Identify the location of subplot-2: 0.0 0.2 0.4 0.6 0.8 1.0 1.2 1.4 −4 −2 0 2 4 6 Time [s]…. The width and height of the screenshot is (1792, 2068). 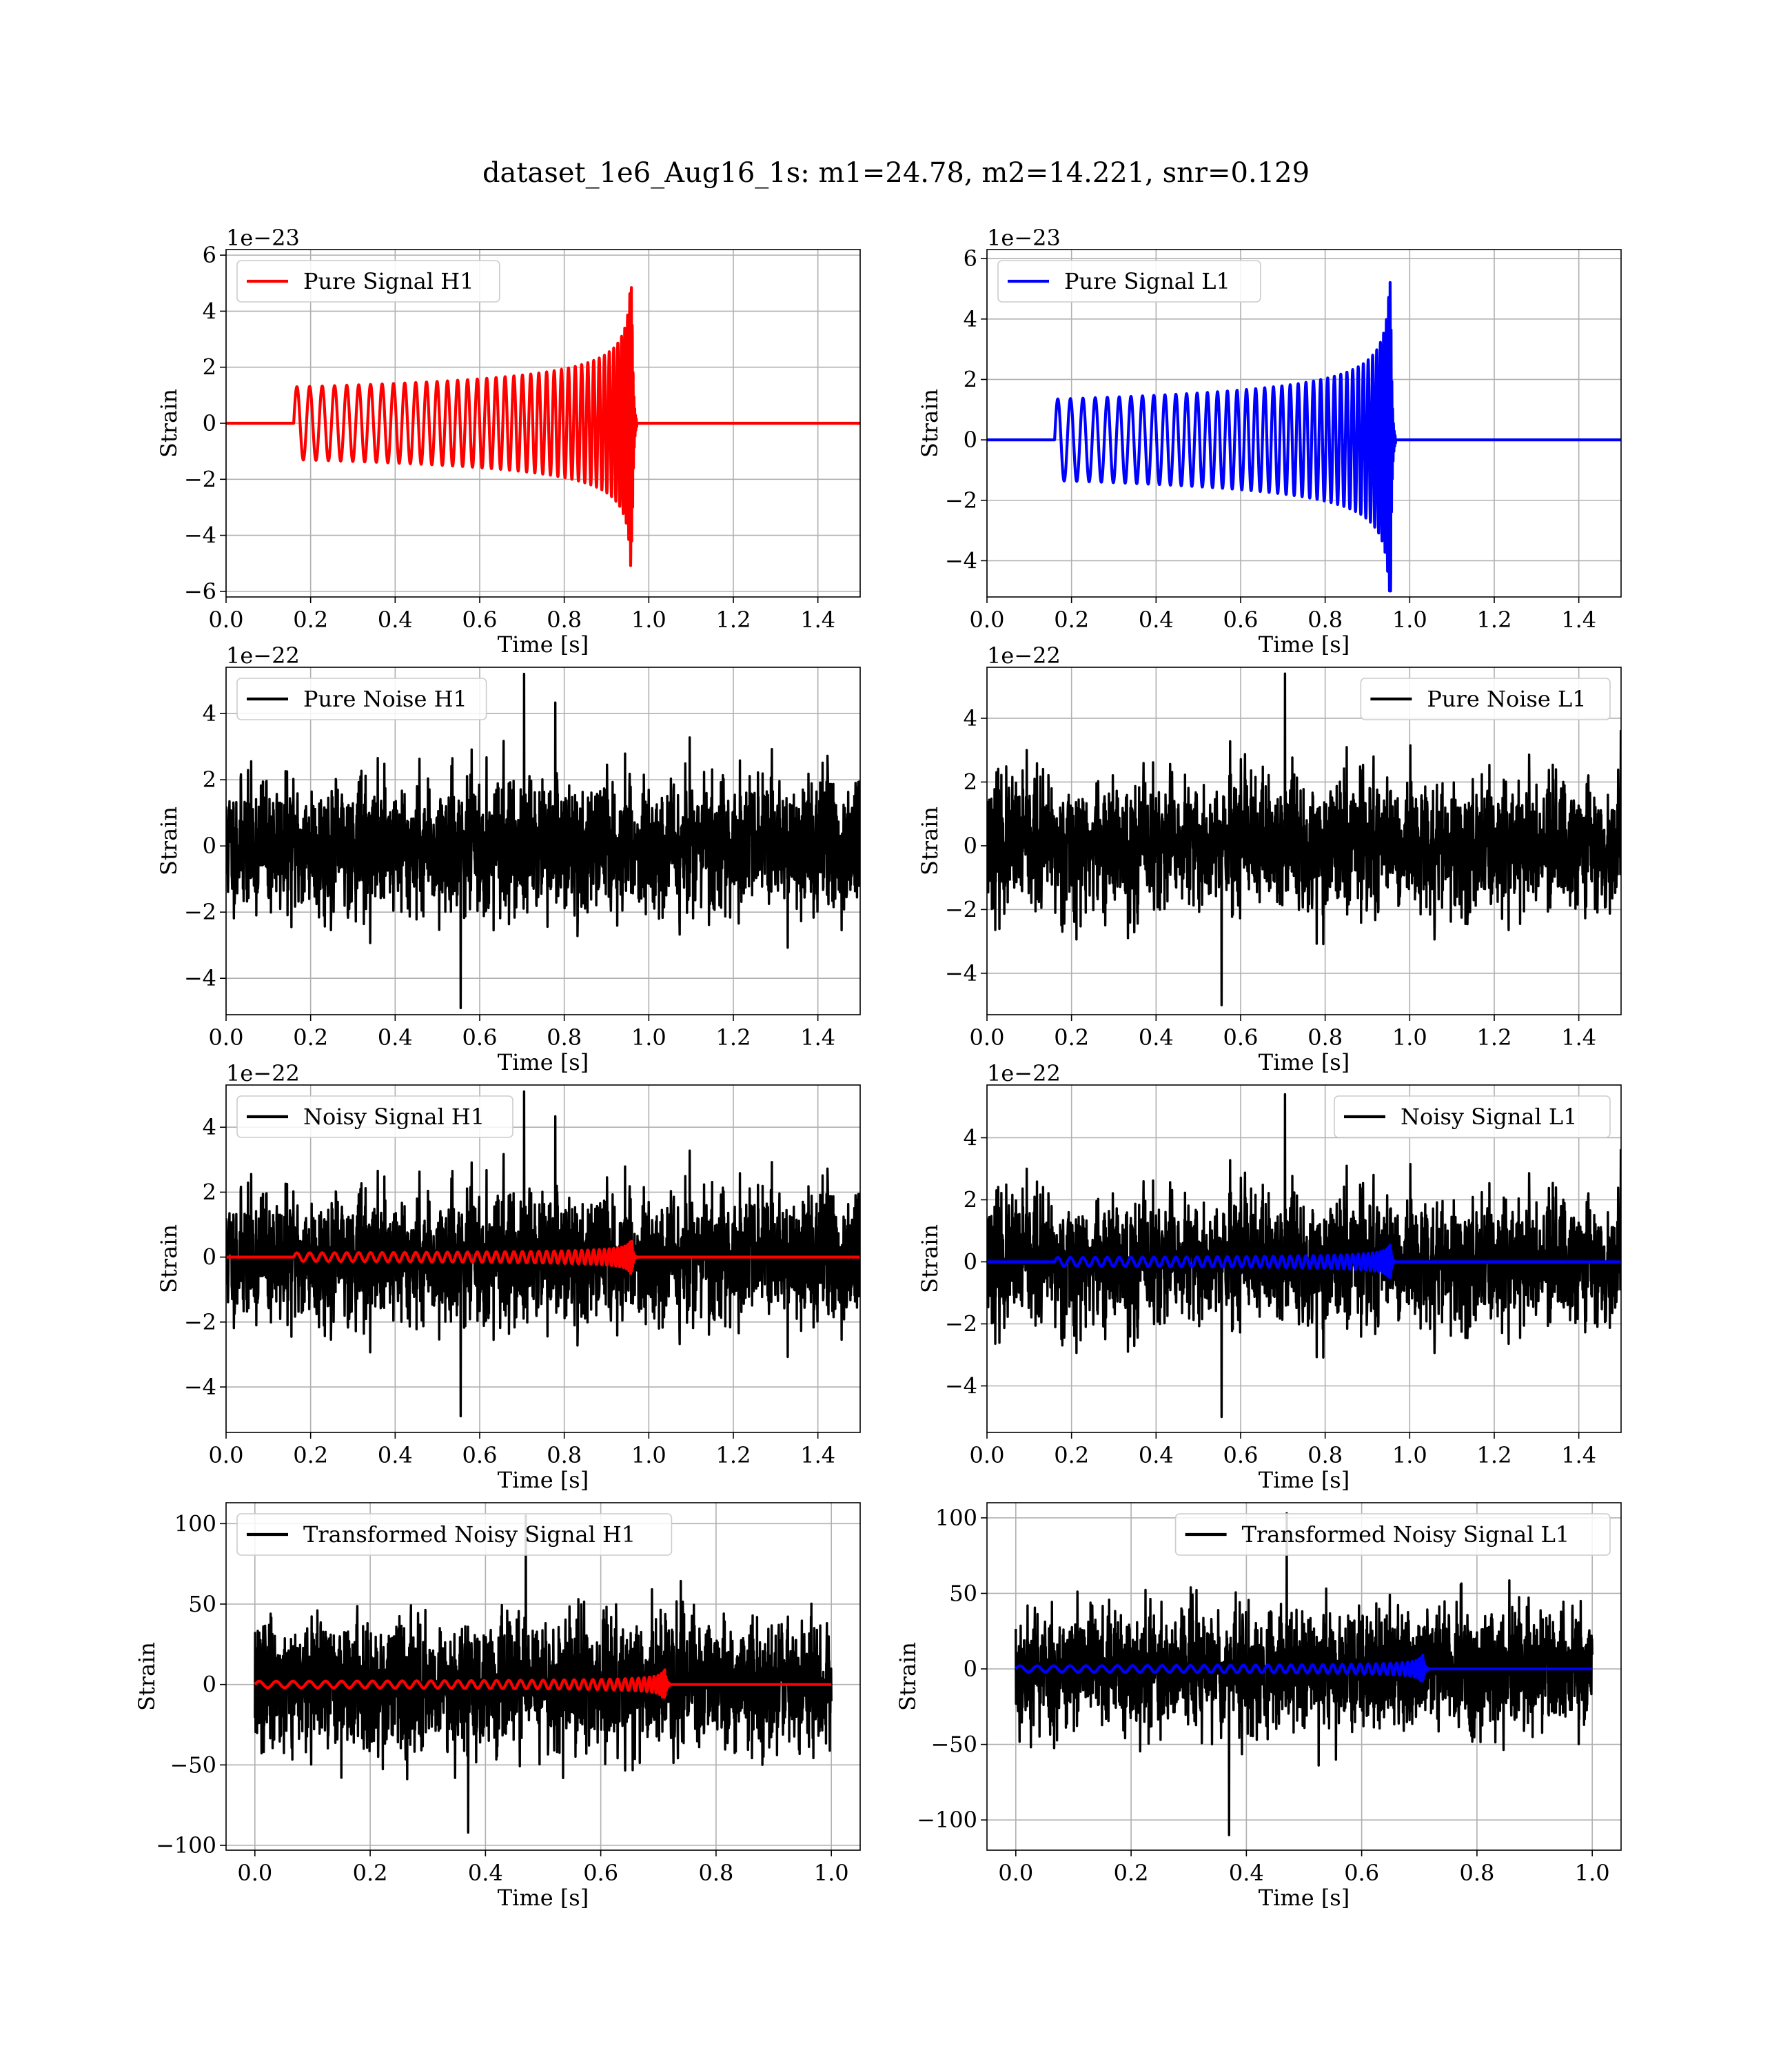
(1269, 441).